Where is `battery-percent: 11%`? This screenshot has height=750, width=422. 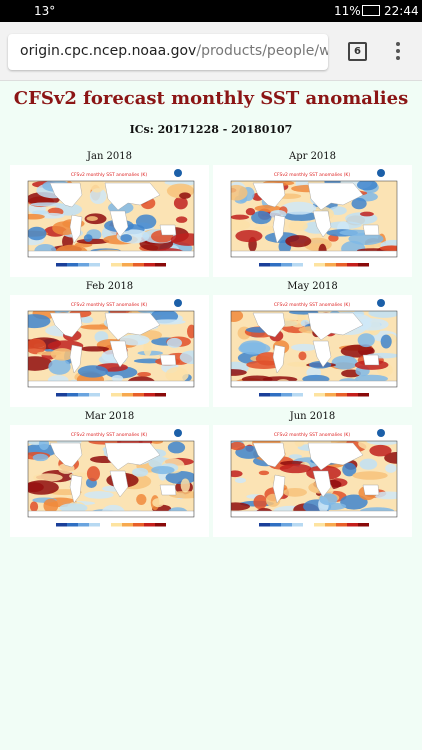 battery-percent: 11% is located at coordinates (347, 11).